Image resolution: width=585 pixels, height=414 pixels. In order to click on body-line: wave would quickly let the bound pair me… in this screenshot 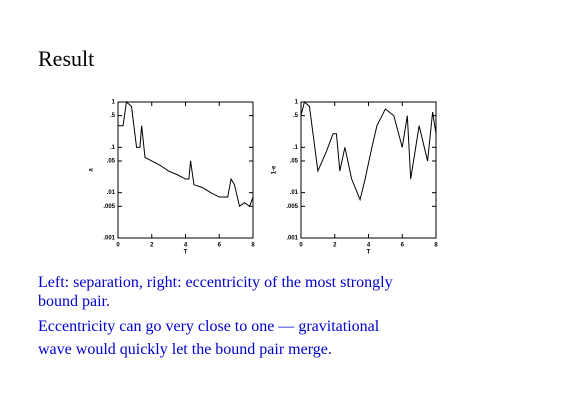, I will do `click(185, 349)`.